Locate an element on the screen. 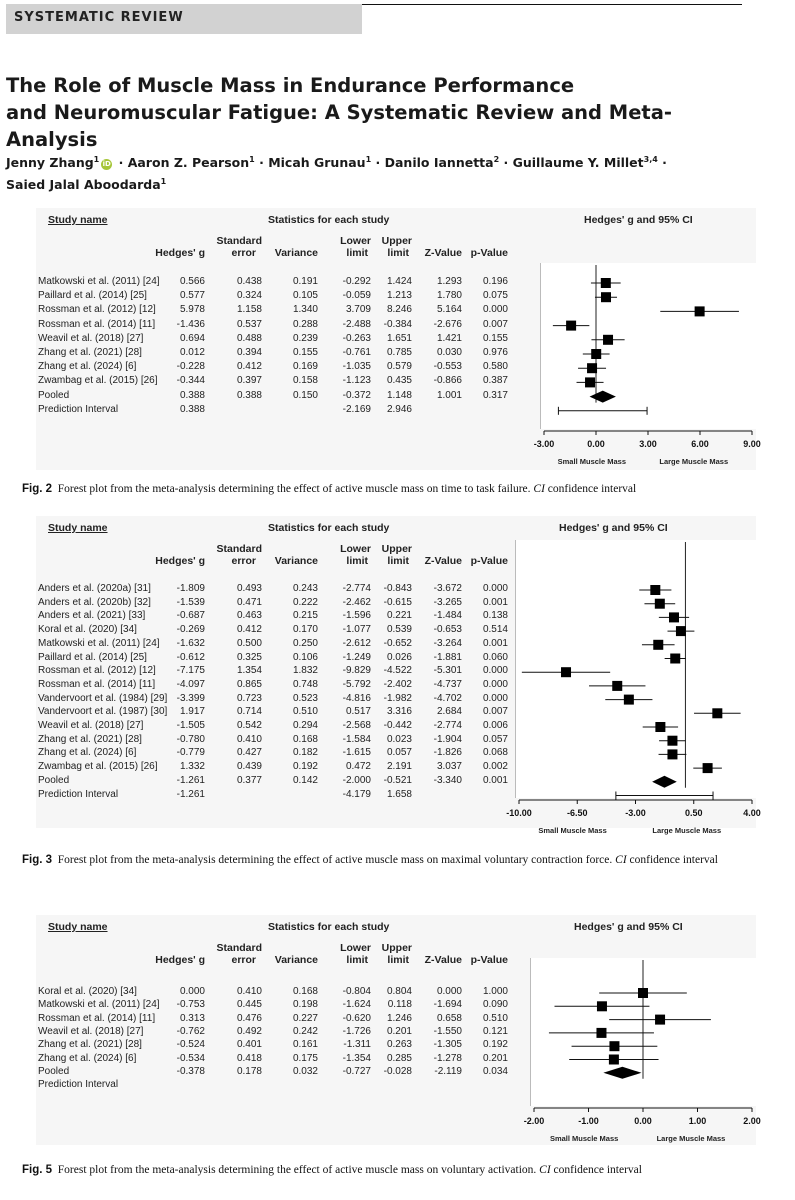 The image size is (795, 1200). stat-z: -1.278 is located at coordinates (447, 1058).